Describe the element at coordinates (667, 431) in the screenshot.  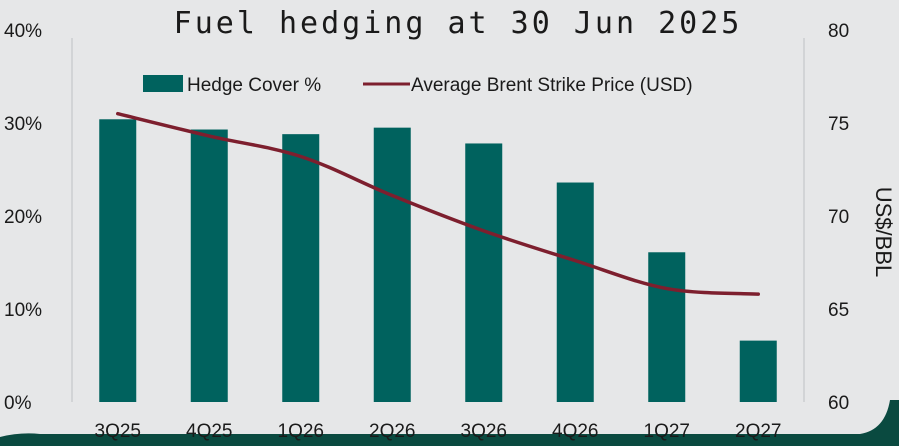
I see `x-tick-label: 1Q27` at that location.